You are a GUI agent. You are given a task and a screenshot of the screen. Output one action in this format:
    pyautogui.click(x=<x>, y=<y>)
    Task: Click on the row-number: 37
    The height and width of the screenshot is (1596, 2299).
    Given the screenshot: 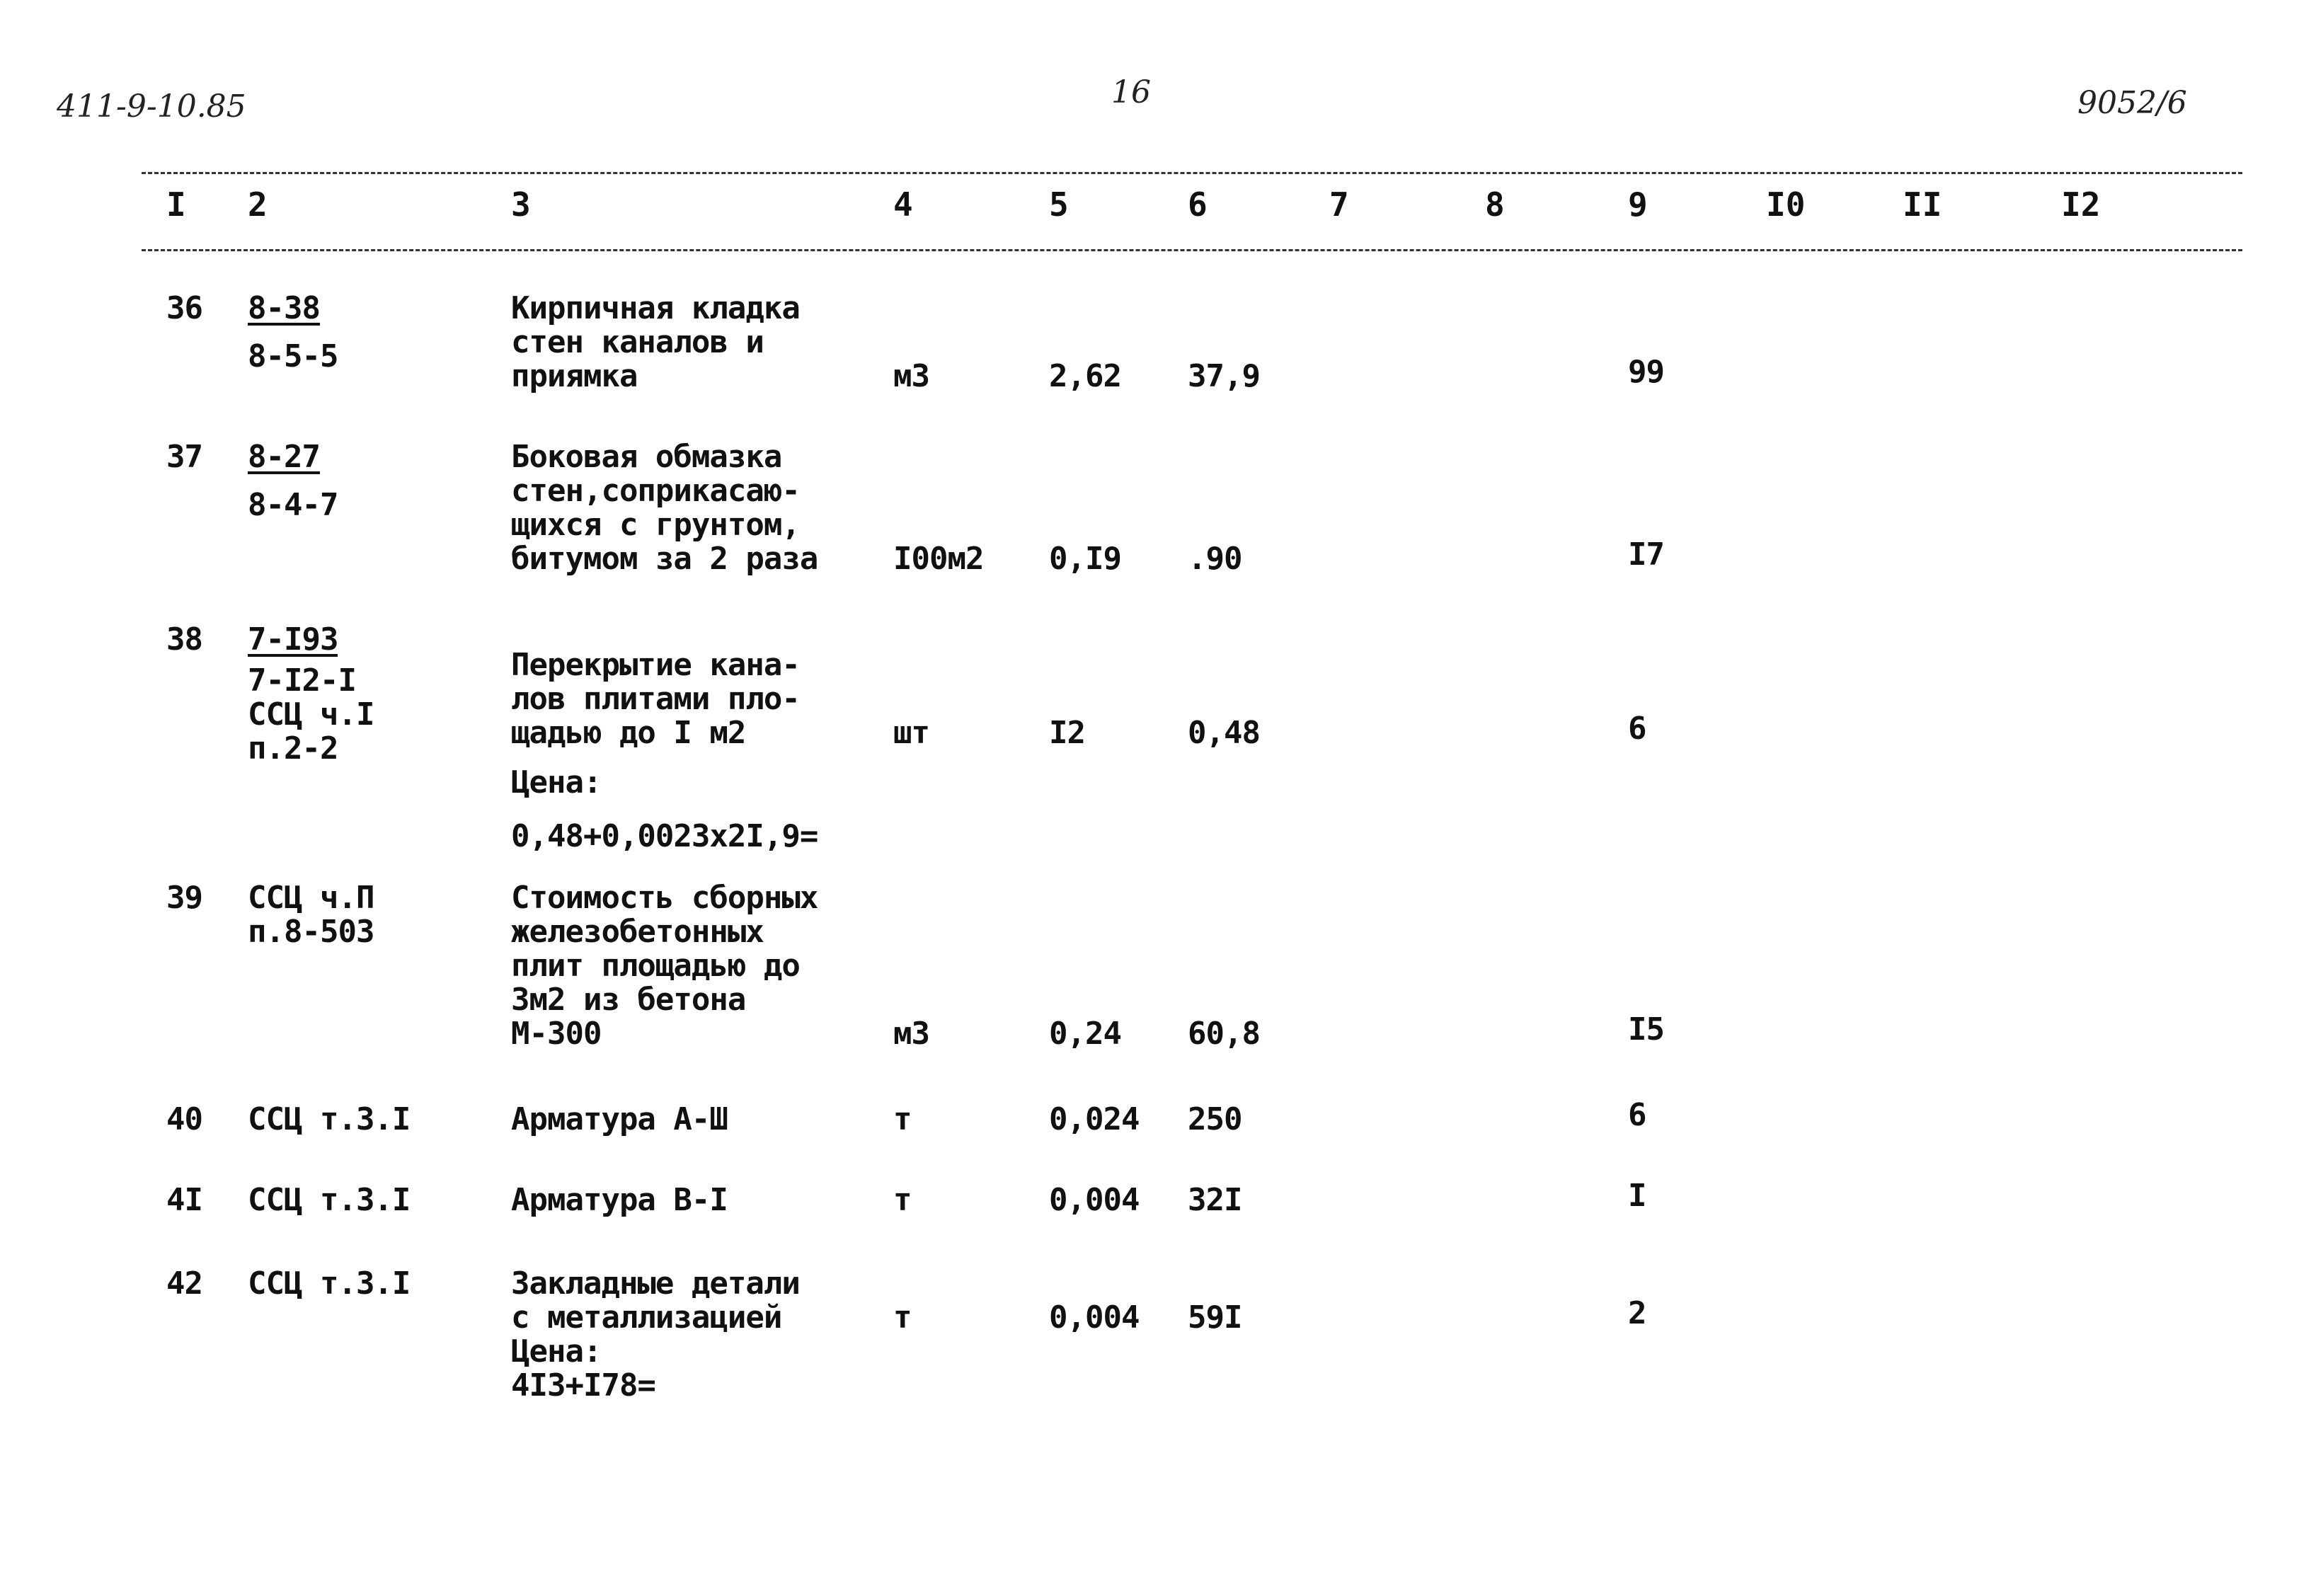 What is the action you would take?
    pyautogui.click(x=185, y=457)
    